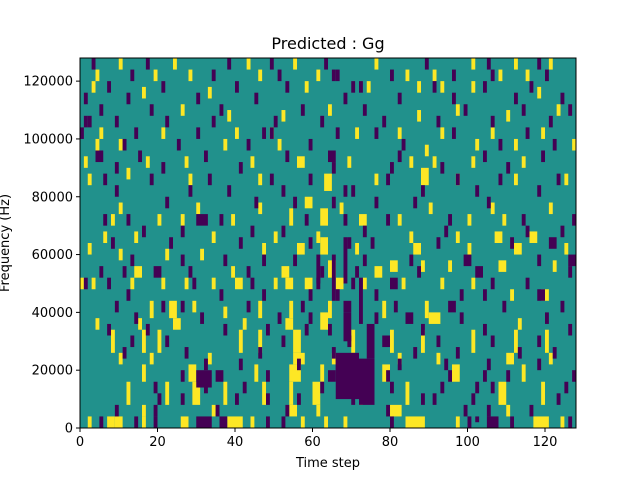  Describe the element at coordinates (317, 439) in the screenshot. I see `x-axis: 0 20 40 60 80 100 120` at that location.